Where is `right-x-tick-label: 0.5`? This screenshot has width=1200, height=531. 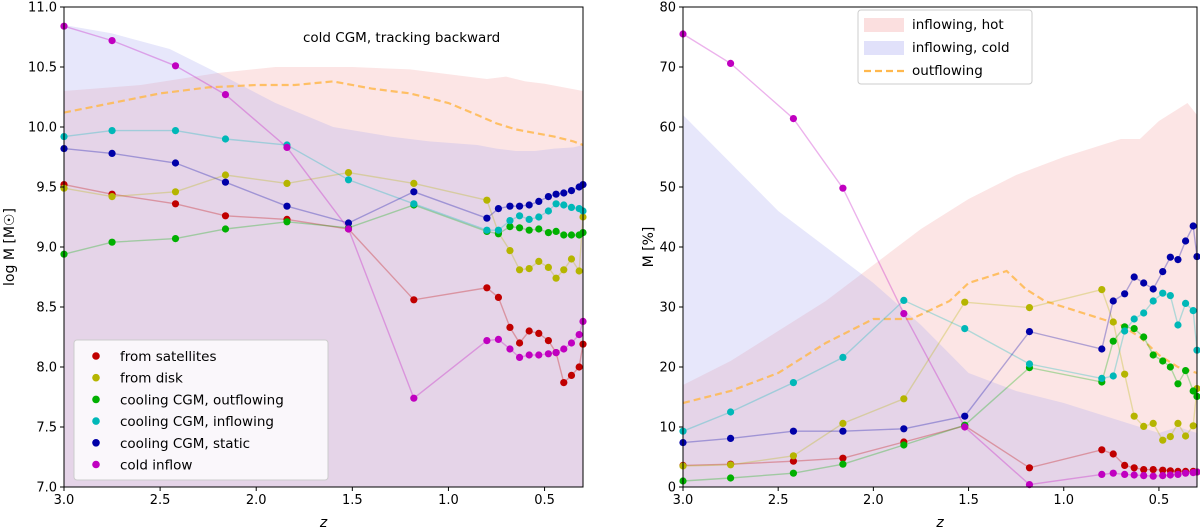 right-x-tick-label: 0.5 is located at coordinates (1159, 500).